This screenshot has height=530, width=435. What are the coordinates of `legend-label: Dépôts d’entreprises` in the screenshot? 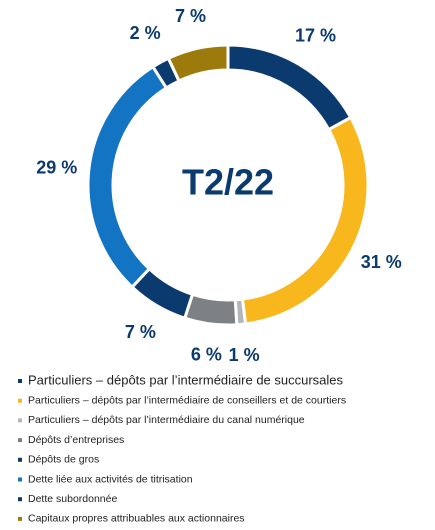 It's located at (76, 440).